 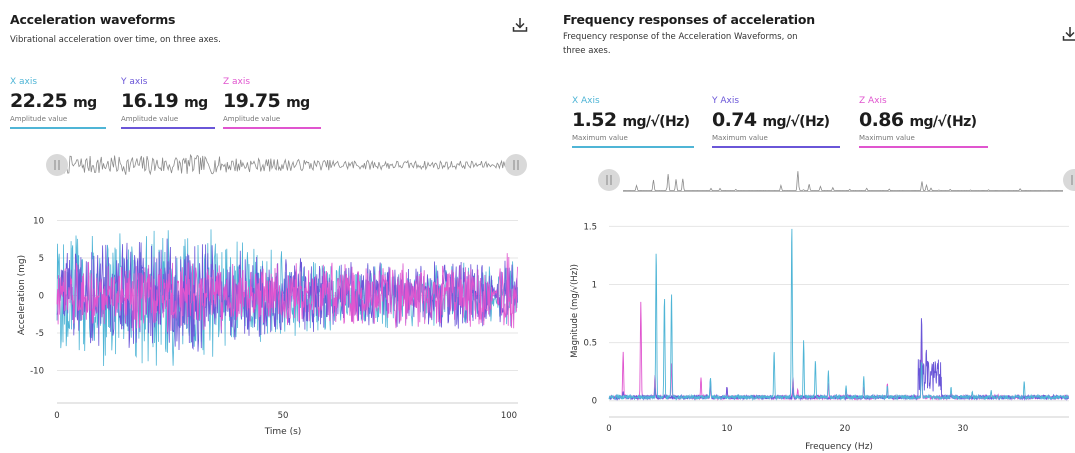 I want to click on z-axis-metric: Z axis 19.75 mg Amplitude value, so click(x=272, y=103).